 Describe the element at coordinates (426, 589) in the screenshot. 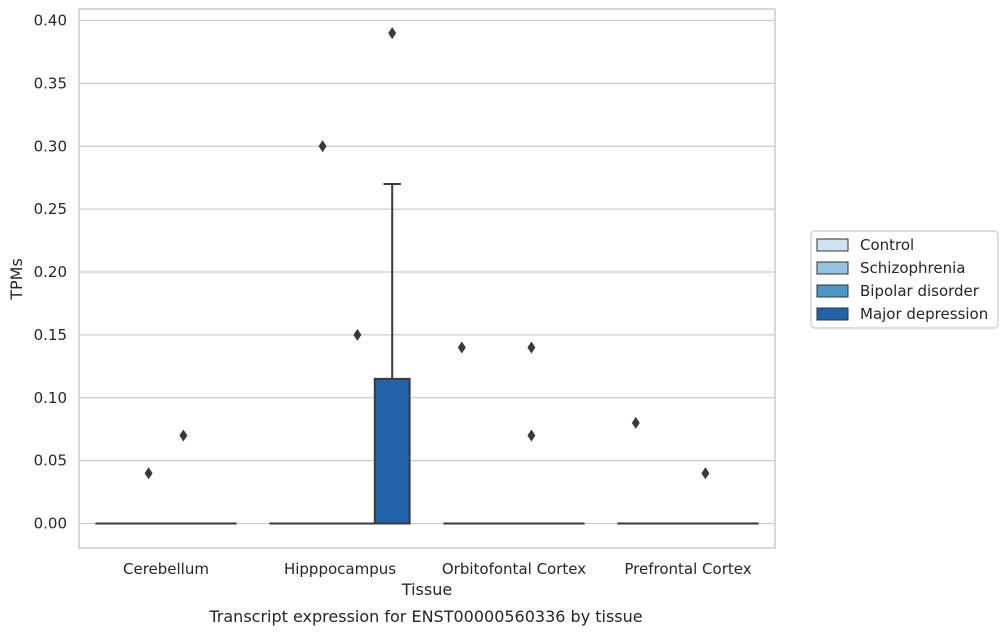

I see `x-axis-label: Tissue` at that location.